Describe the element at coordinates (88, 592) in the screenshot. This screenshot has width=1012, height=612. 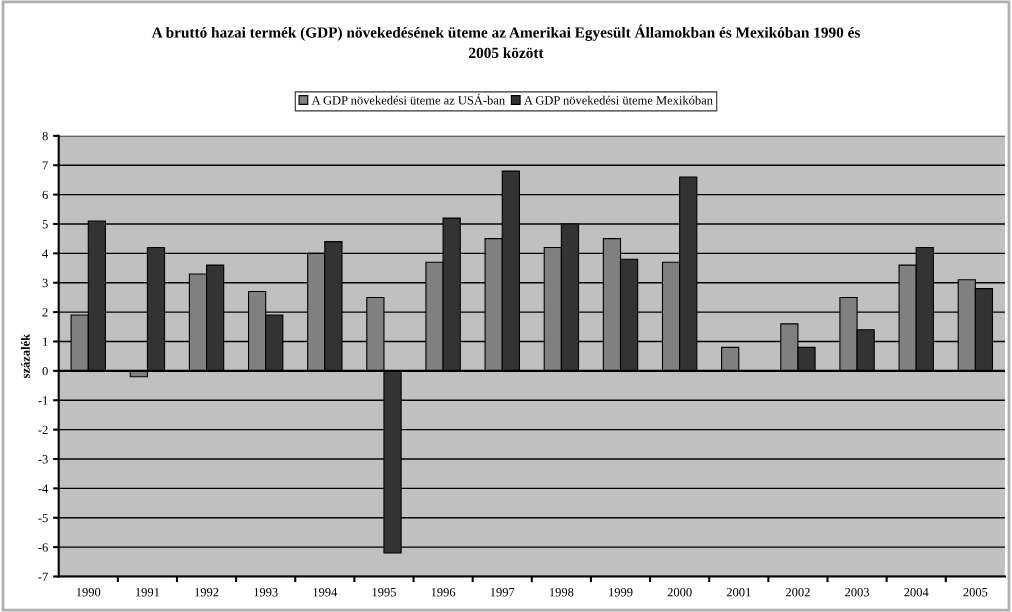
I see `x-tick-label: 1990` at that location.